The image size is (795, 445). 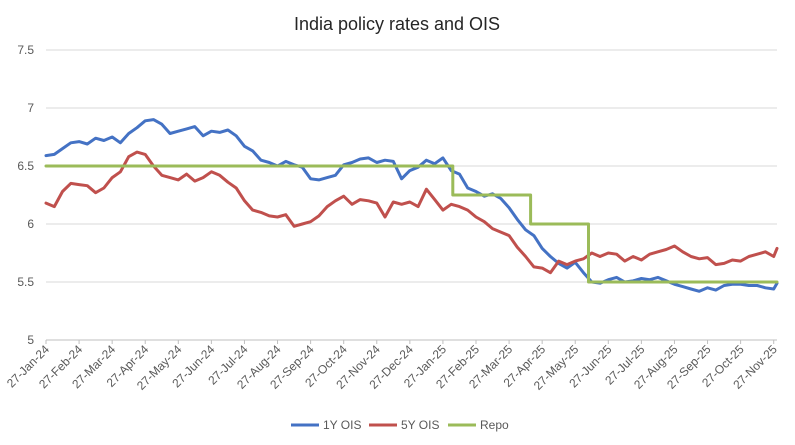 What do you see at coordinates (342, 425) in the screenshot?
I see `legend-label: 1Y OIS` at bounding box center [342, 425].